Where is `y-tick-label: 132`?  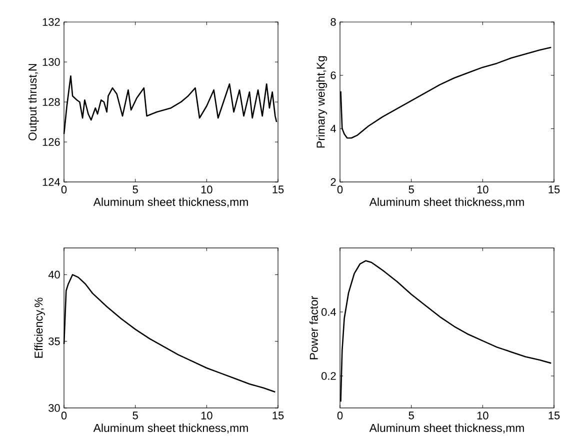
y-tick-label: 132 is located at coordinates (51, 22).